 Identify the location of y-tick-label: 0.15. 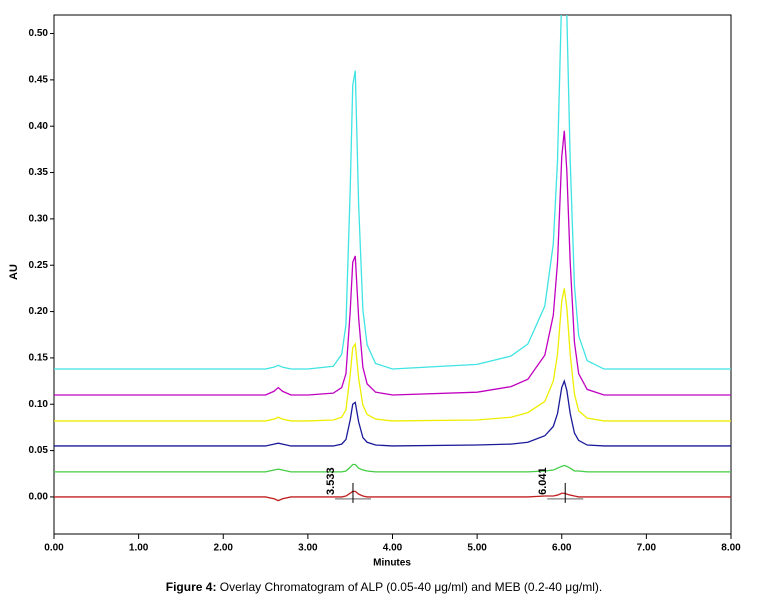
(39, 358).